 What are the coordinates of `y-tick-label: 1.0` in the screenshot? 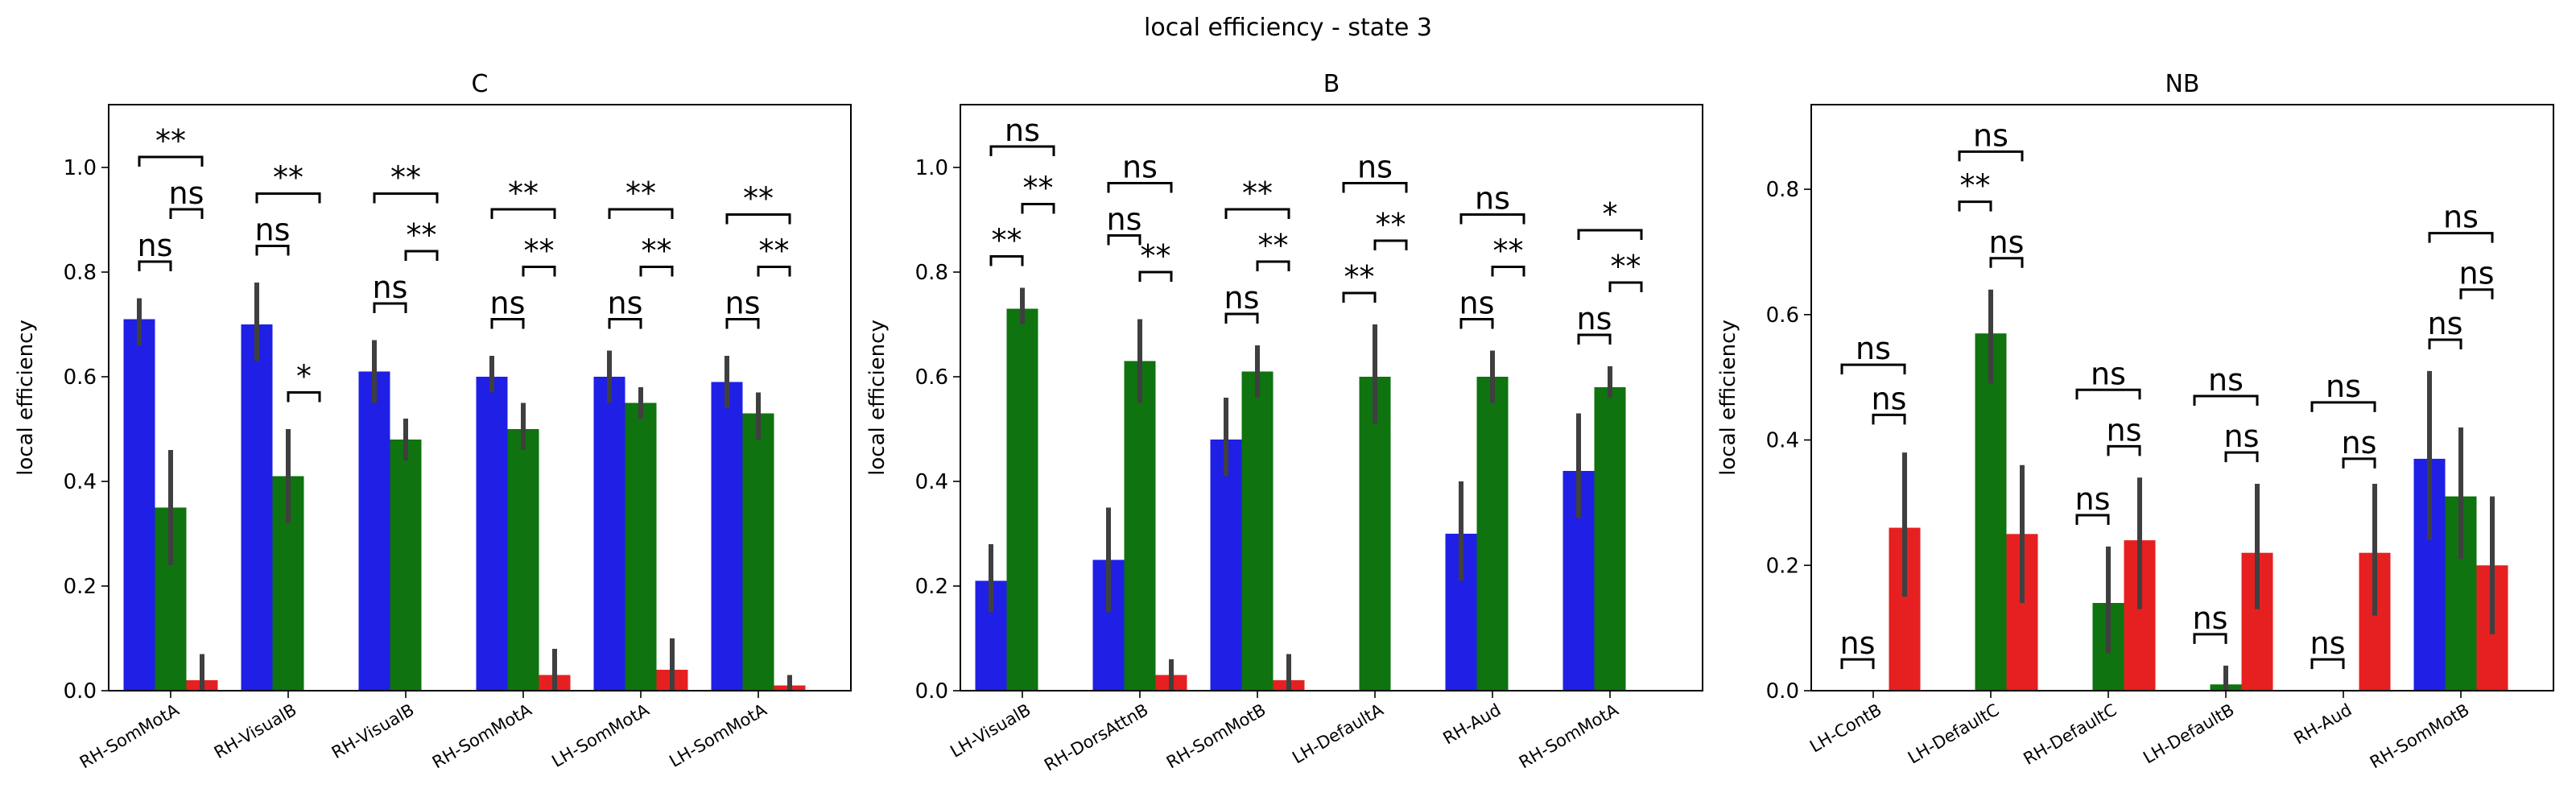 It's located at (80, 168).